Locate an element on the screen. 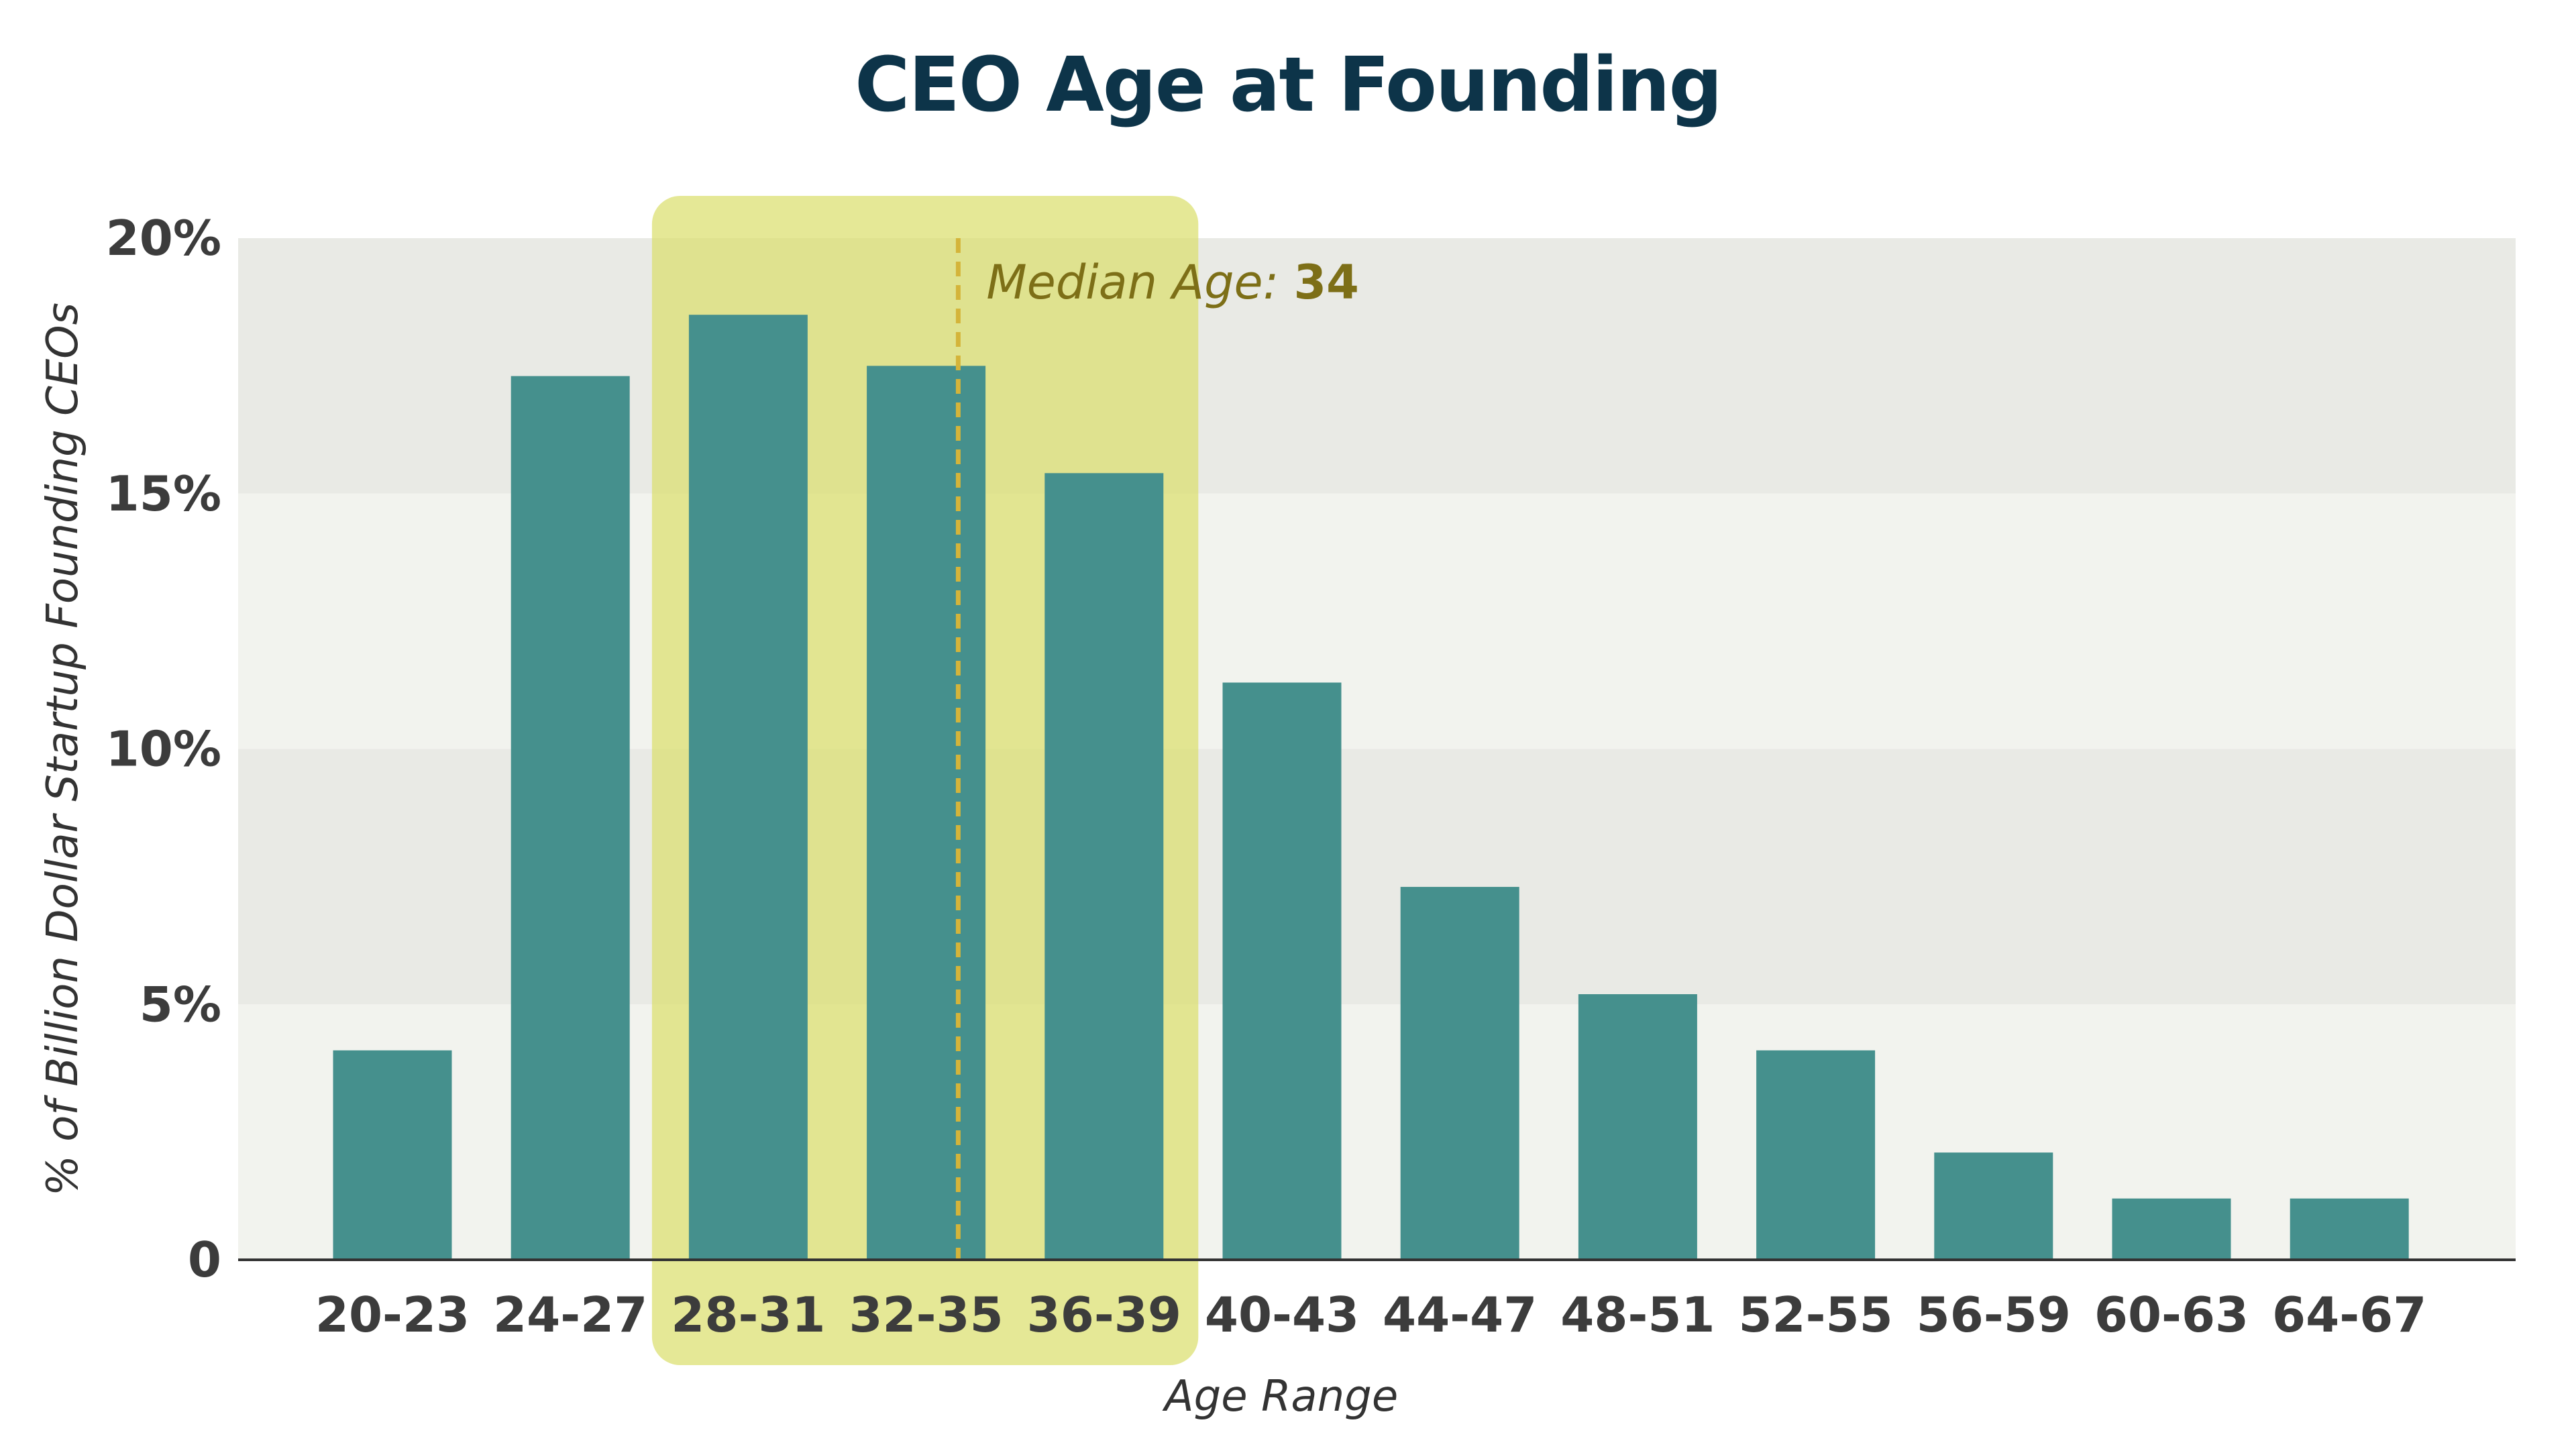 Image resolution: width=2576 pixels, height=1453 pixels. x-tick-label: 36-39 is located at coordinates (1104, 1315).